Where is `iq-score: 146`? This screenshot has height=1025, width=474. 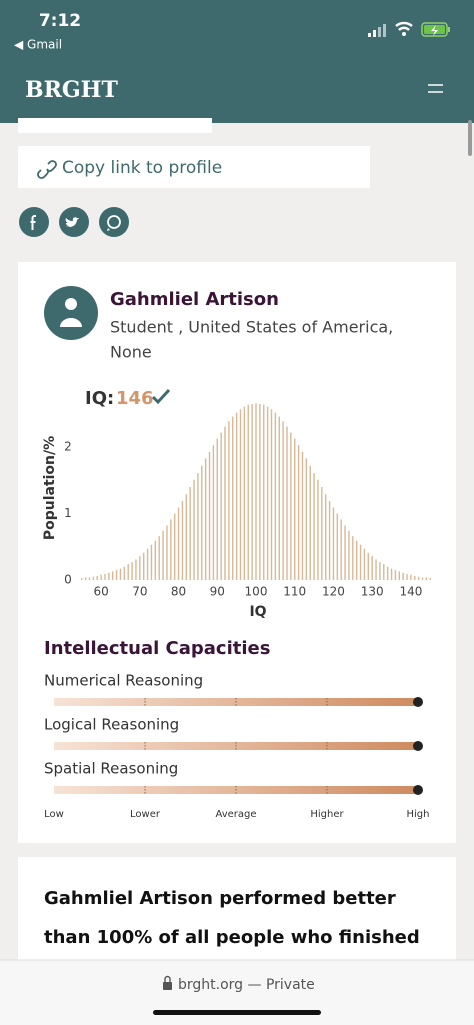 iq-score: 146 is located at coordinates (135, 398).